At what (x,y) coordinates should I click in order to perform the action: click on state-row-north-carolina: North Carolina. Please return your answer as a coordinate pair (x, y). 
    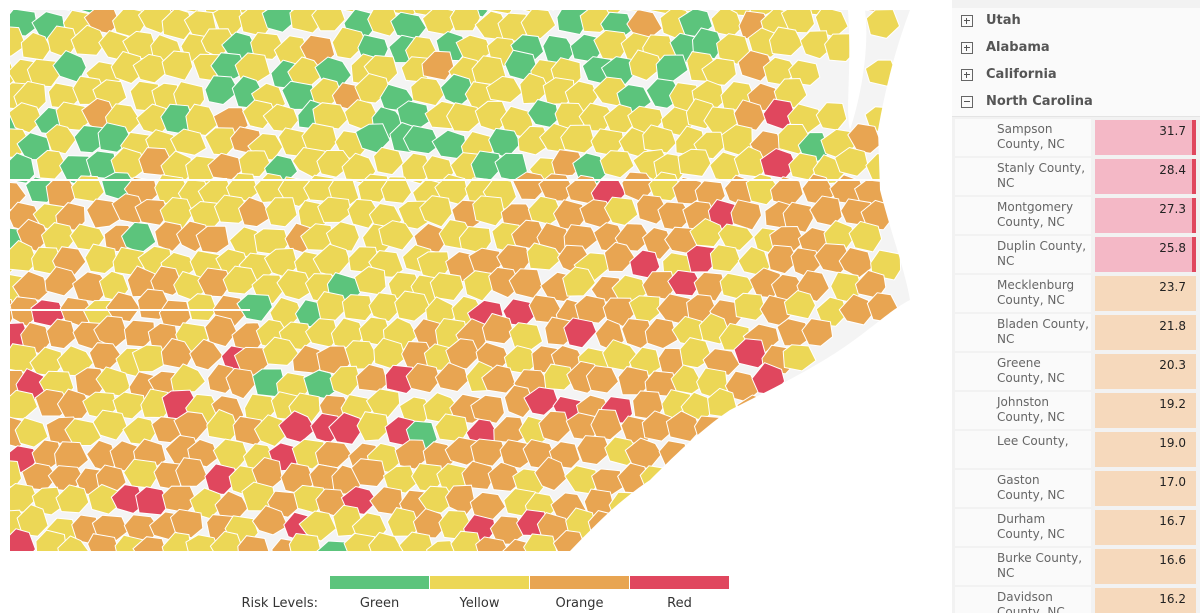
    Looking at the image, I should click on (1076, 103).